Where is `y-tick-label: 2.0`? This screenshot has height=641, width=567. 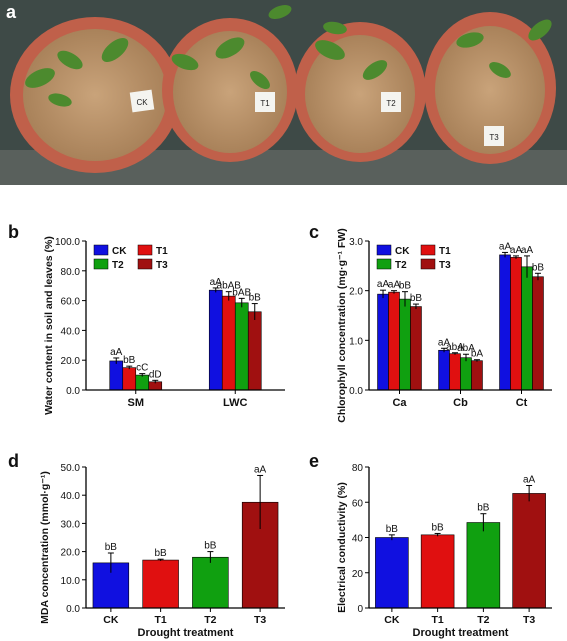 y-tick-label: 2.0 is located at coordinates (356, 292).